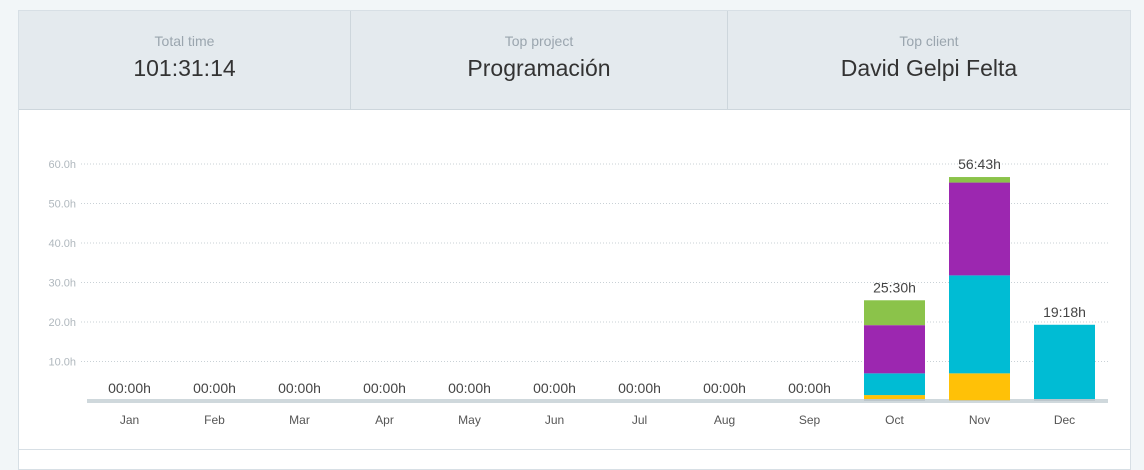 The width and height of the screenshot is (1144, 470). Describe the element at coordinates (810, 420) in the screenshot. I see `x-tick-label: Sep` at that location.